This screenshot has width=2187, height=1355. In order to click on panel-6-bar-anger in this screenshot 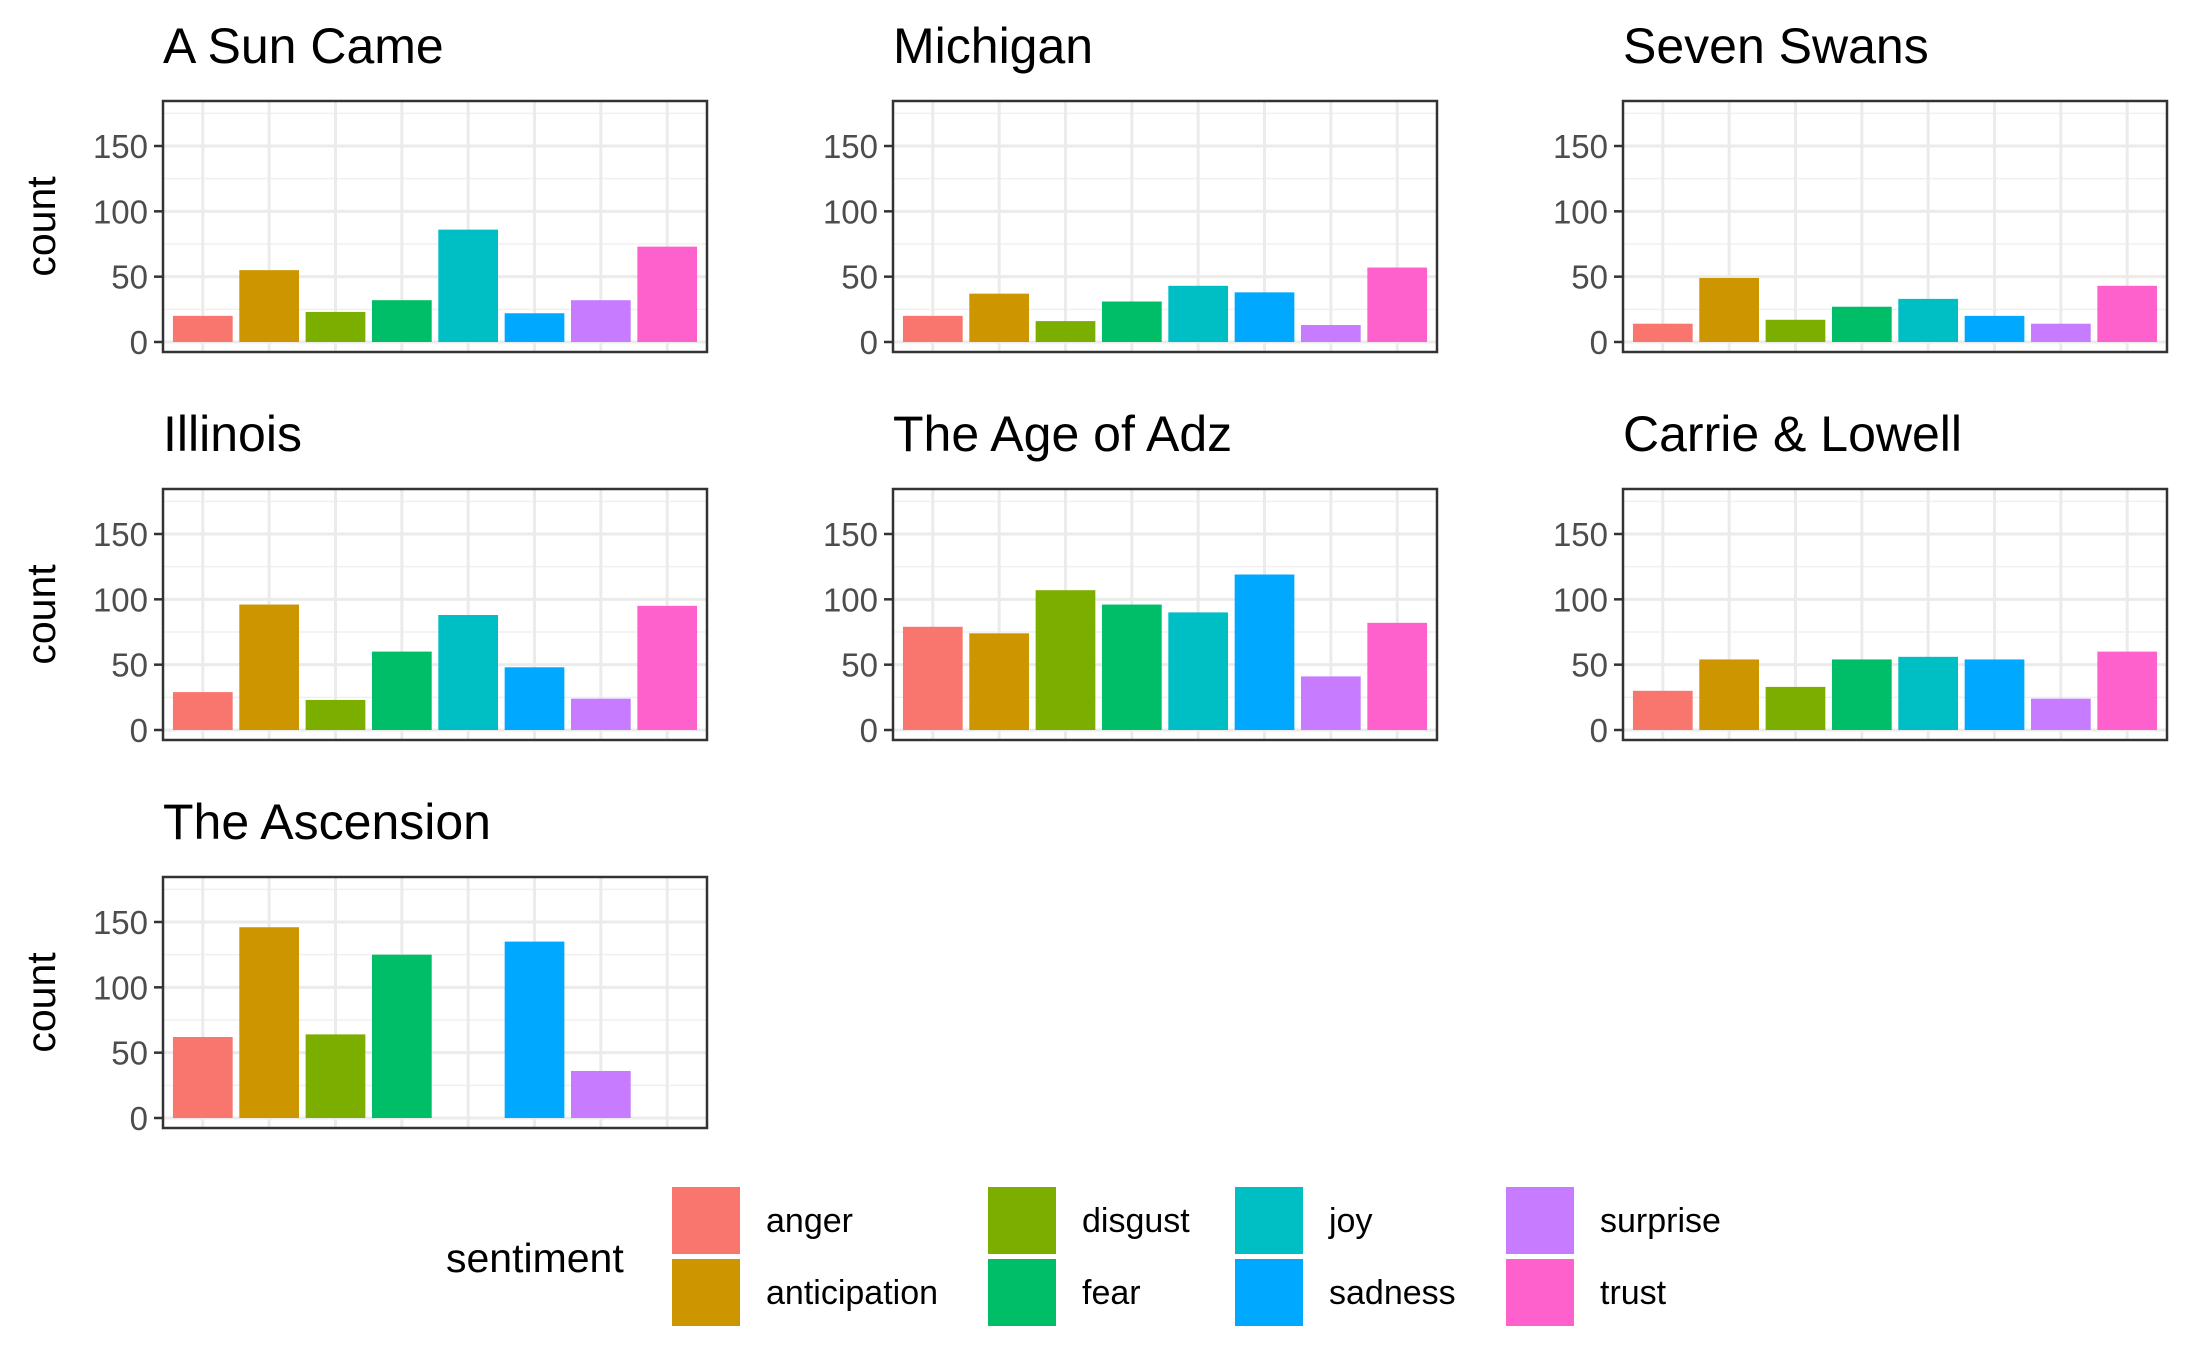, I will do `click(1662, 710)`.